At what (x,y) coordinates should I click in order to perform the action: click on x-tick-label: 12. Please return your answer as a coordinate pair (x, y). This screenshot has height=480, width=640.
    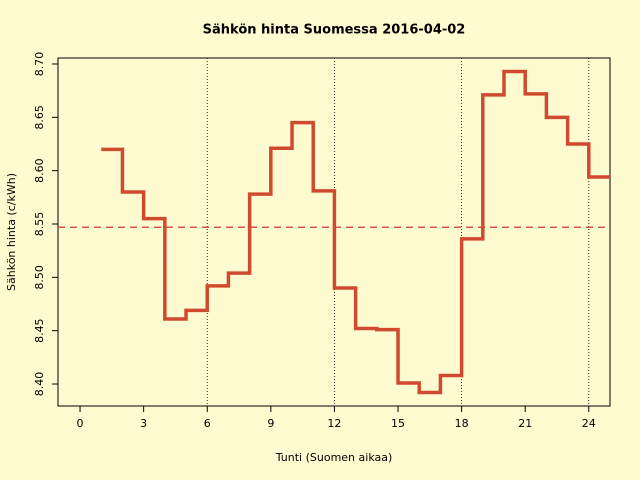
    Looking at the image, I should click on (334, 423).